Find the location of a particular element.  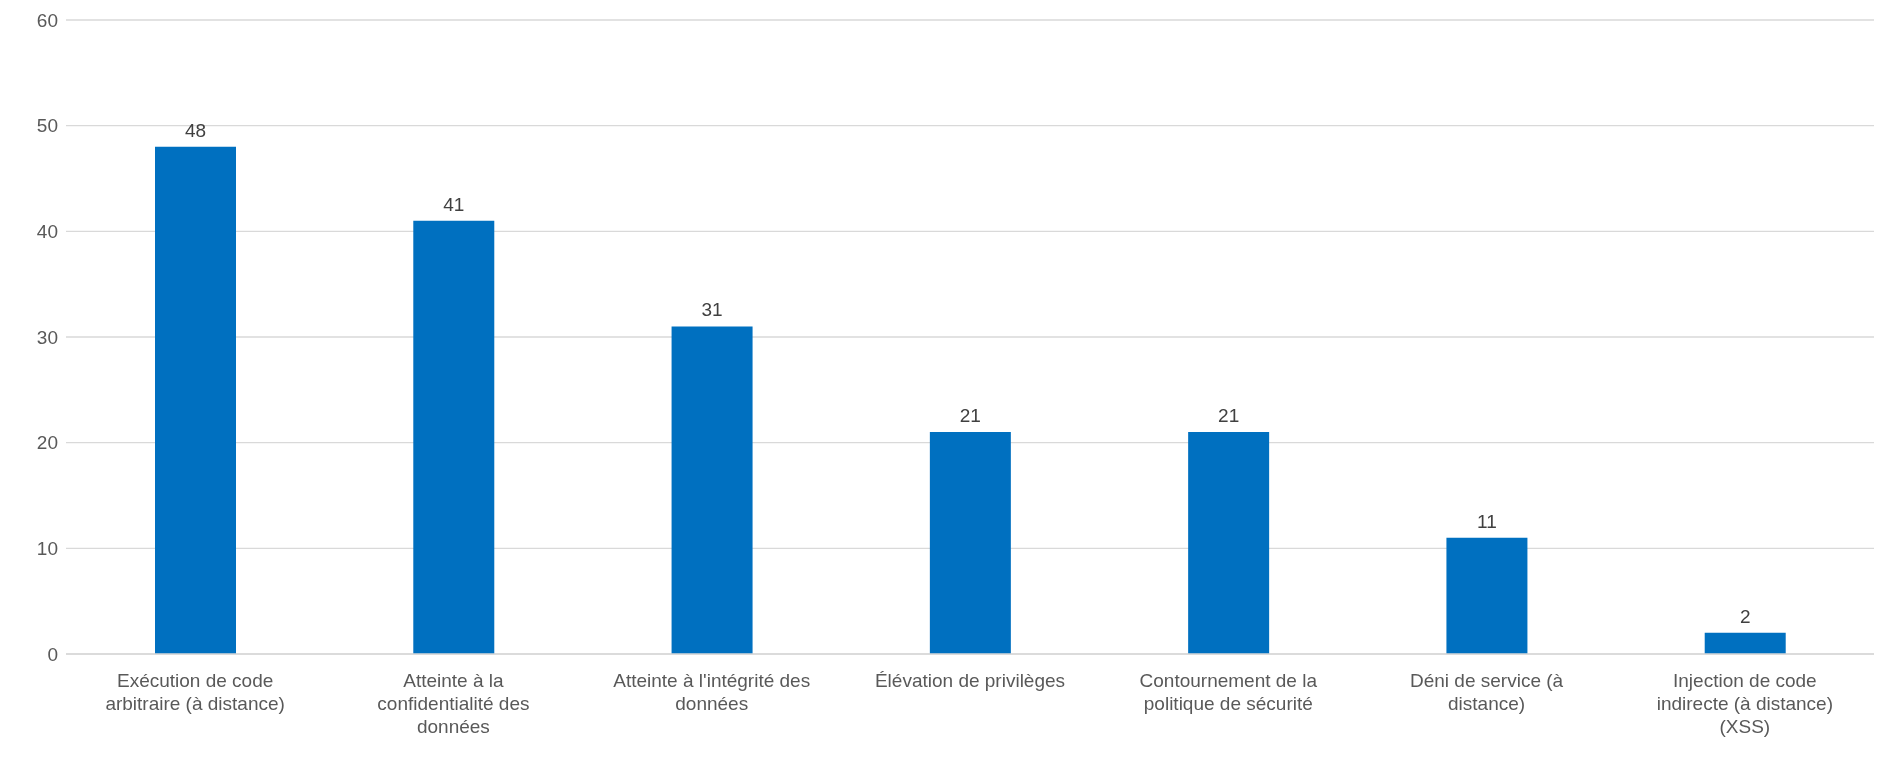

x-tick-label: Élévation de privilèges is located at coordinates (970, 681).